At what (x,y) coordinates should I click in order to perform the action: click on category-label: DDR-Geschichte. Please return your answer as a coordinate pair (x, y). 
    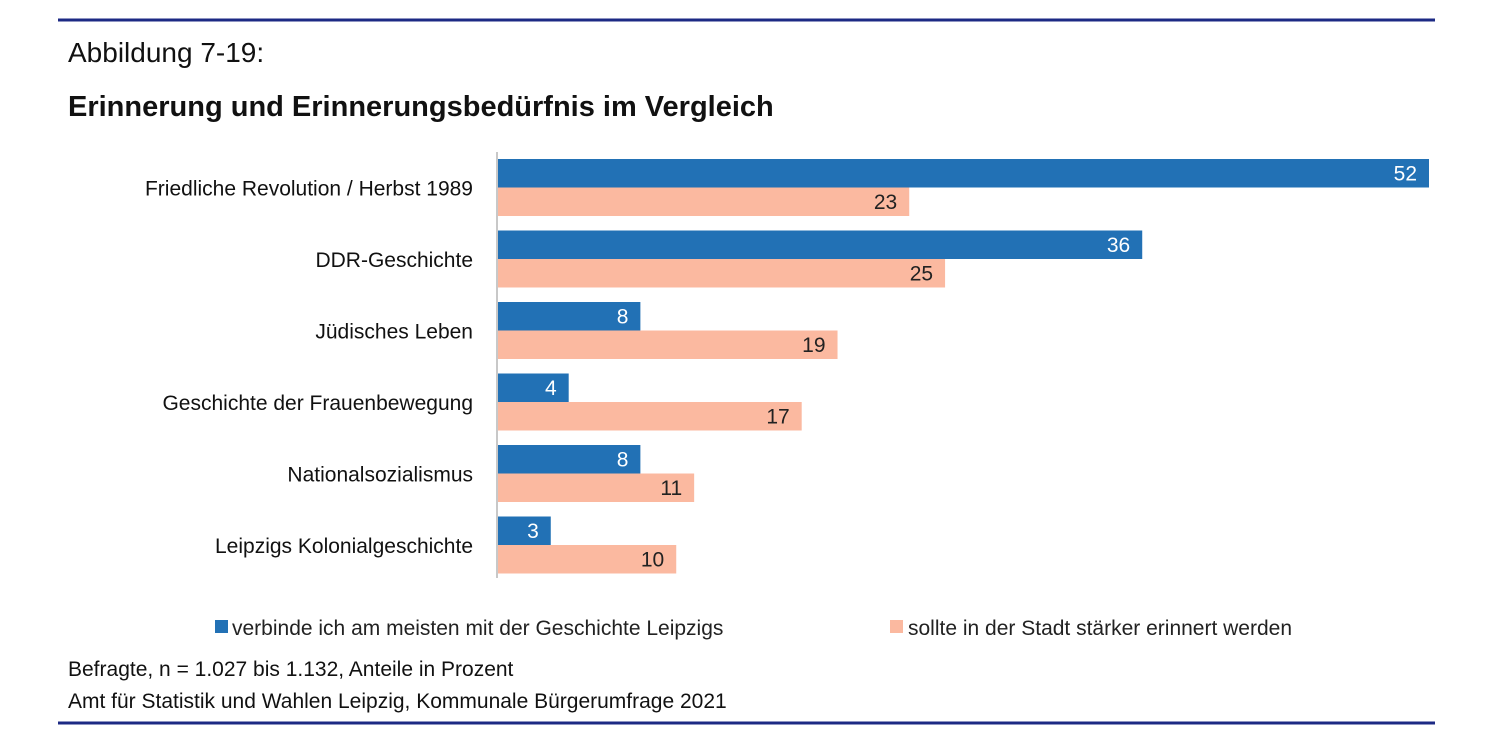
    Looking at the image, I should click on (394, 260).